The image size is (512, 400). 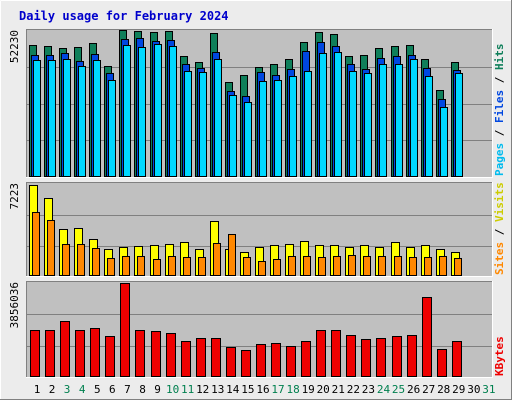 I want to click on legend-part: /, so click(x=499, y=133).